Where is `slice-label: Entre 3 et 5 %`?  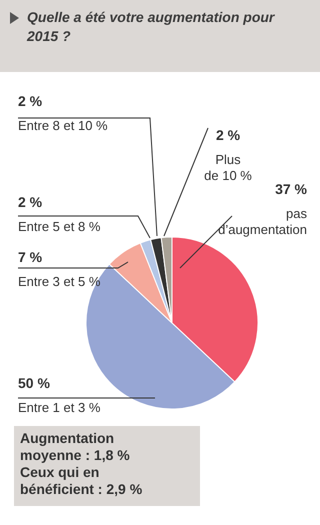
slice-label: Entre 3 et 5 % is located at coordinates (59, 281).